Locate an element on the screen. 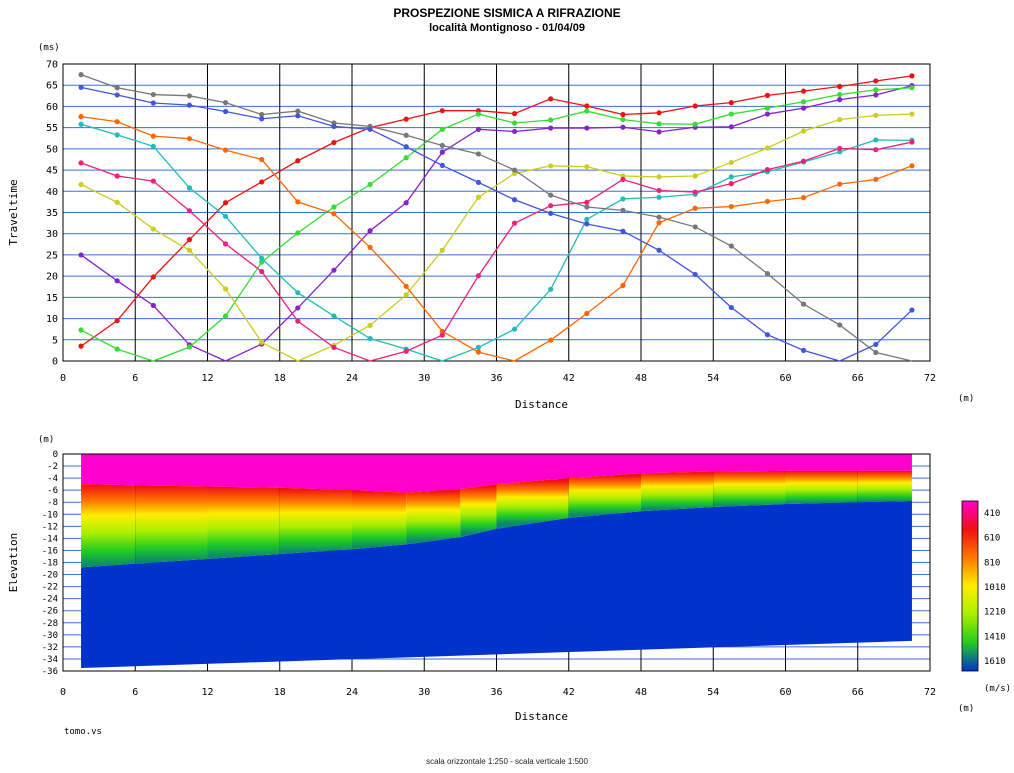  file-label: tomo.vs is located at coordinates (83, 732).